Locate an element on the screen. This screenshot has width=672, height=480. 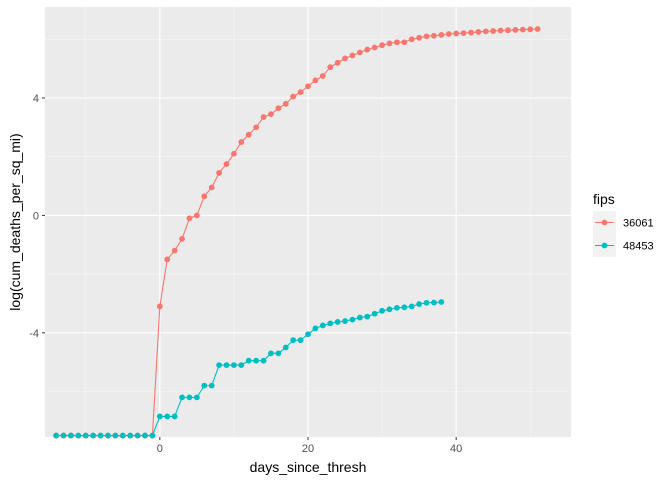
y-tick-label: 0 is located at coordinates (36, 216).